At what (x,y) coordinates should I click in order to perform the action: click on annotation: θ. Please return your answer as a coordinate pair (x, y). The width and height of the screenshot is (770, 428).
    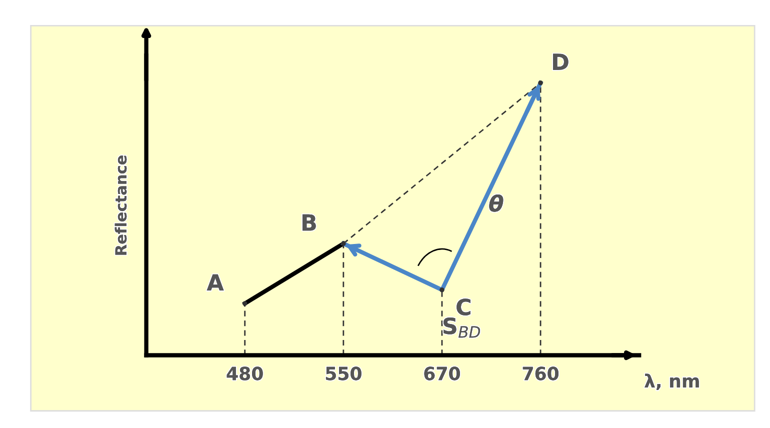
    Looking at the image, I should click on (496, 203).